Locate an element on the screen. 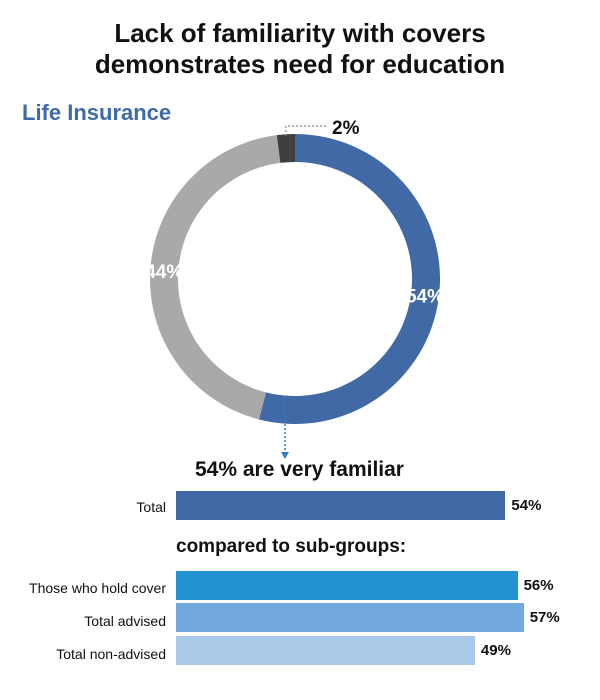  bar-advised is located at coordinates (350, 617).